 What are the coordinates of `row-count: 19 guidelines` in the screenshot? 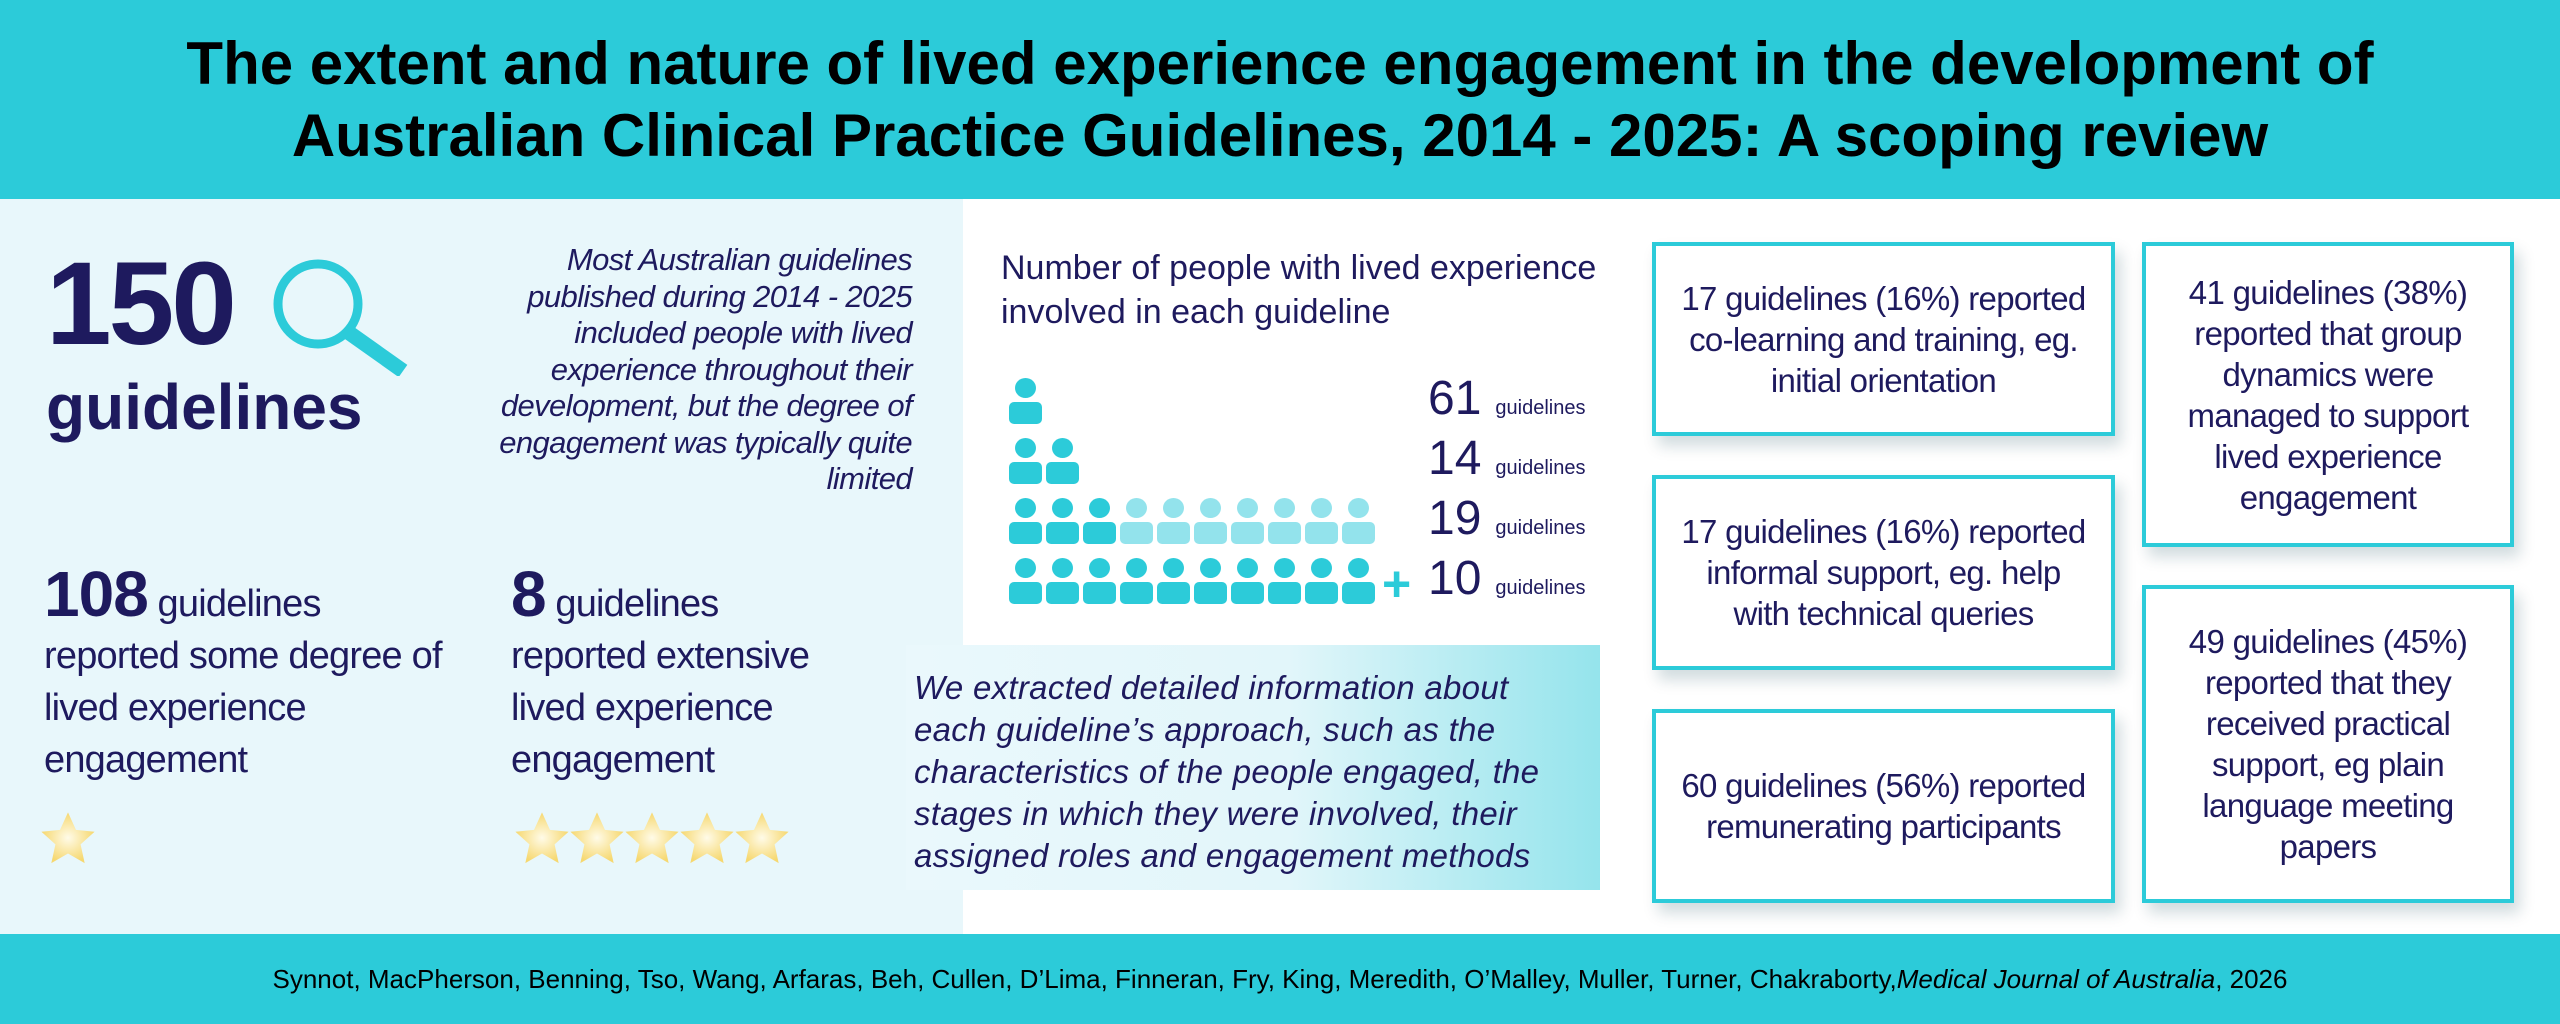 It's located at (1506, 518).